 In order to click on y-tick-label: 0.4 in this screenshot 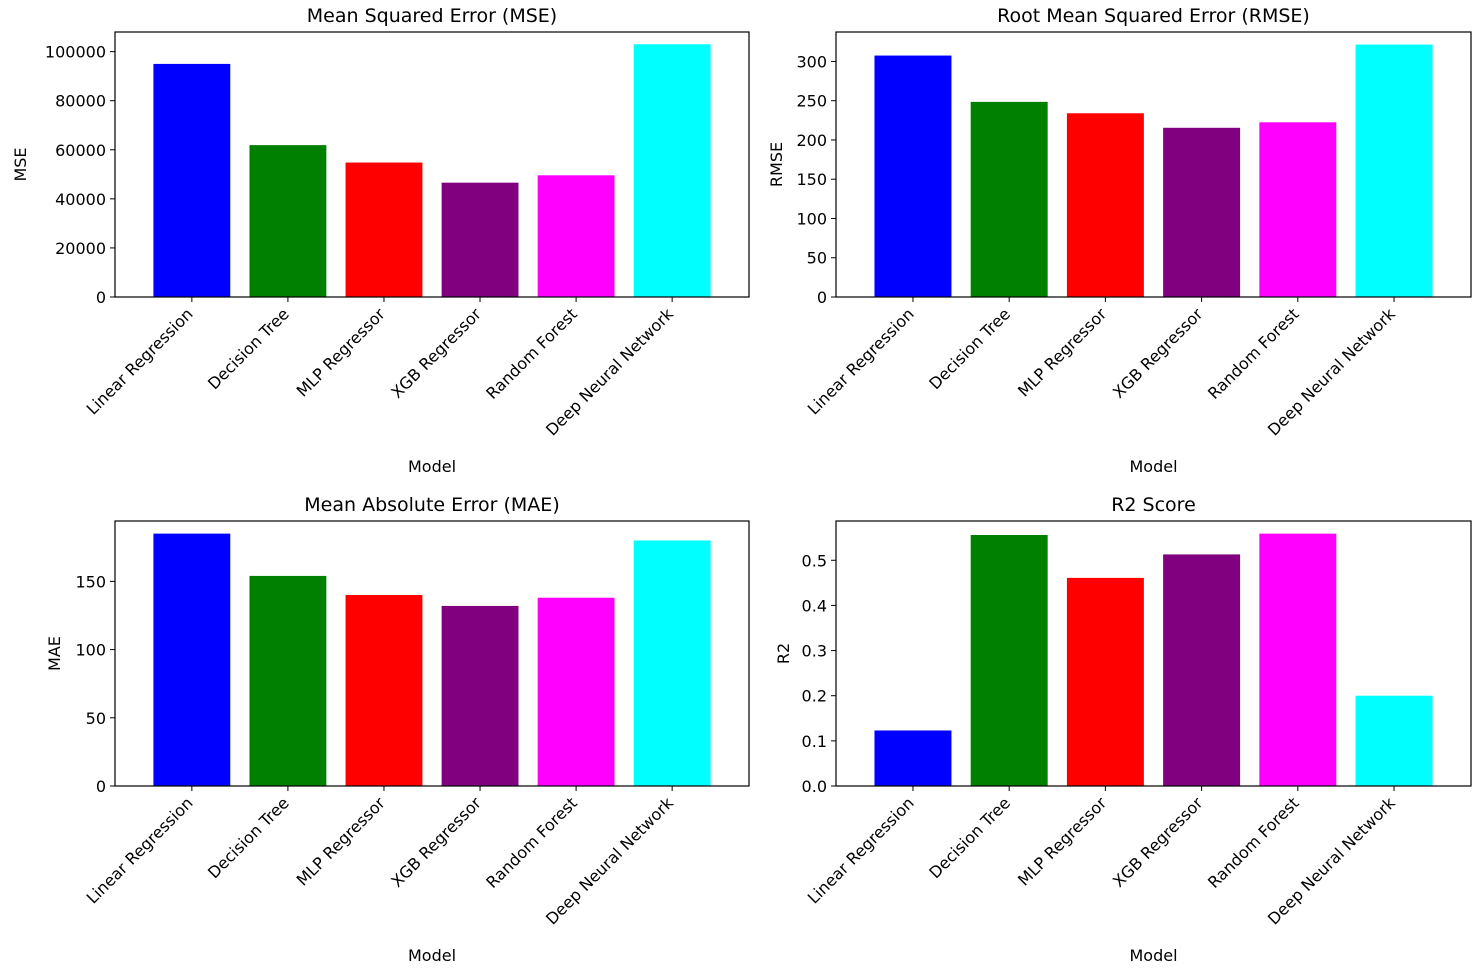, I will do `click(814, 605)`.